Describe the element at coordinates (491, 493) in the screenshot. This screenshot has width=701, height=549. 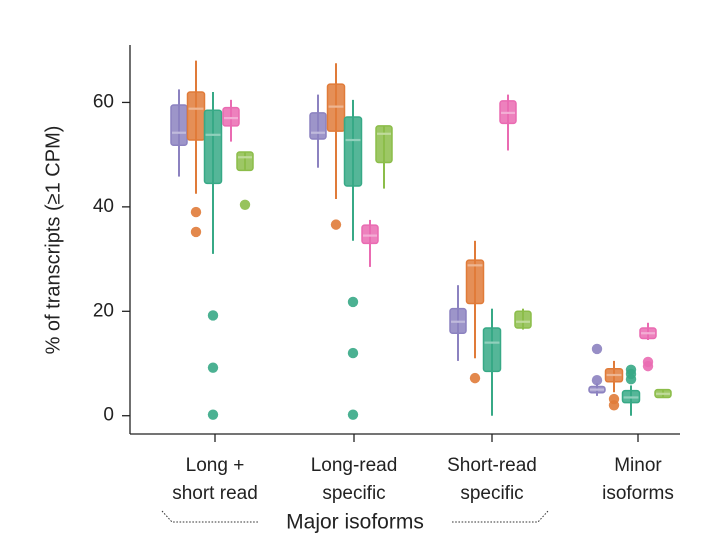
I see `category-label-2-line-1: specific` at that location.